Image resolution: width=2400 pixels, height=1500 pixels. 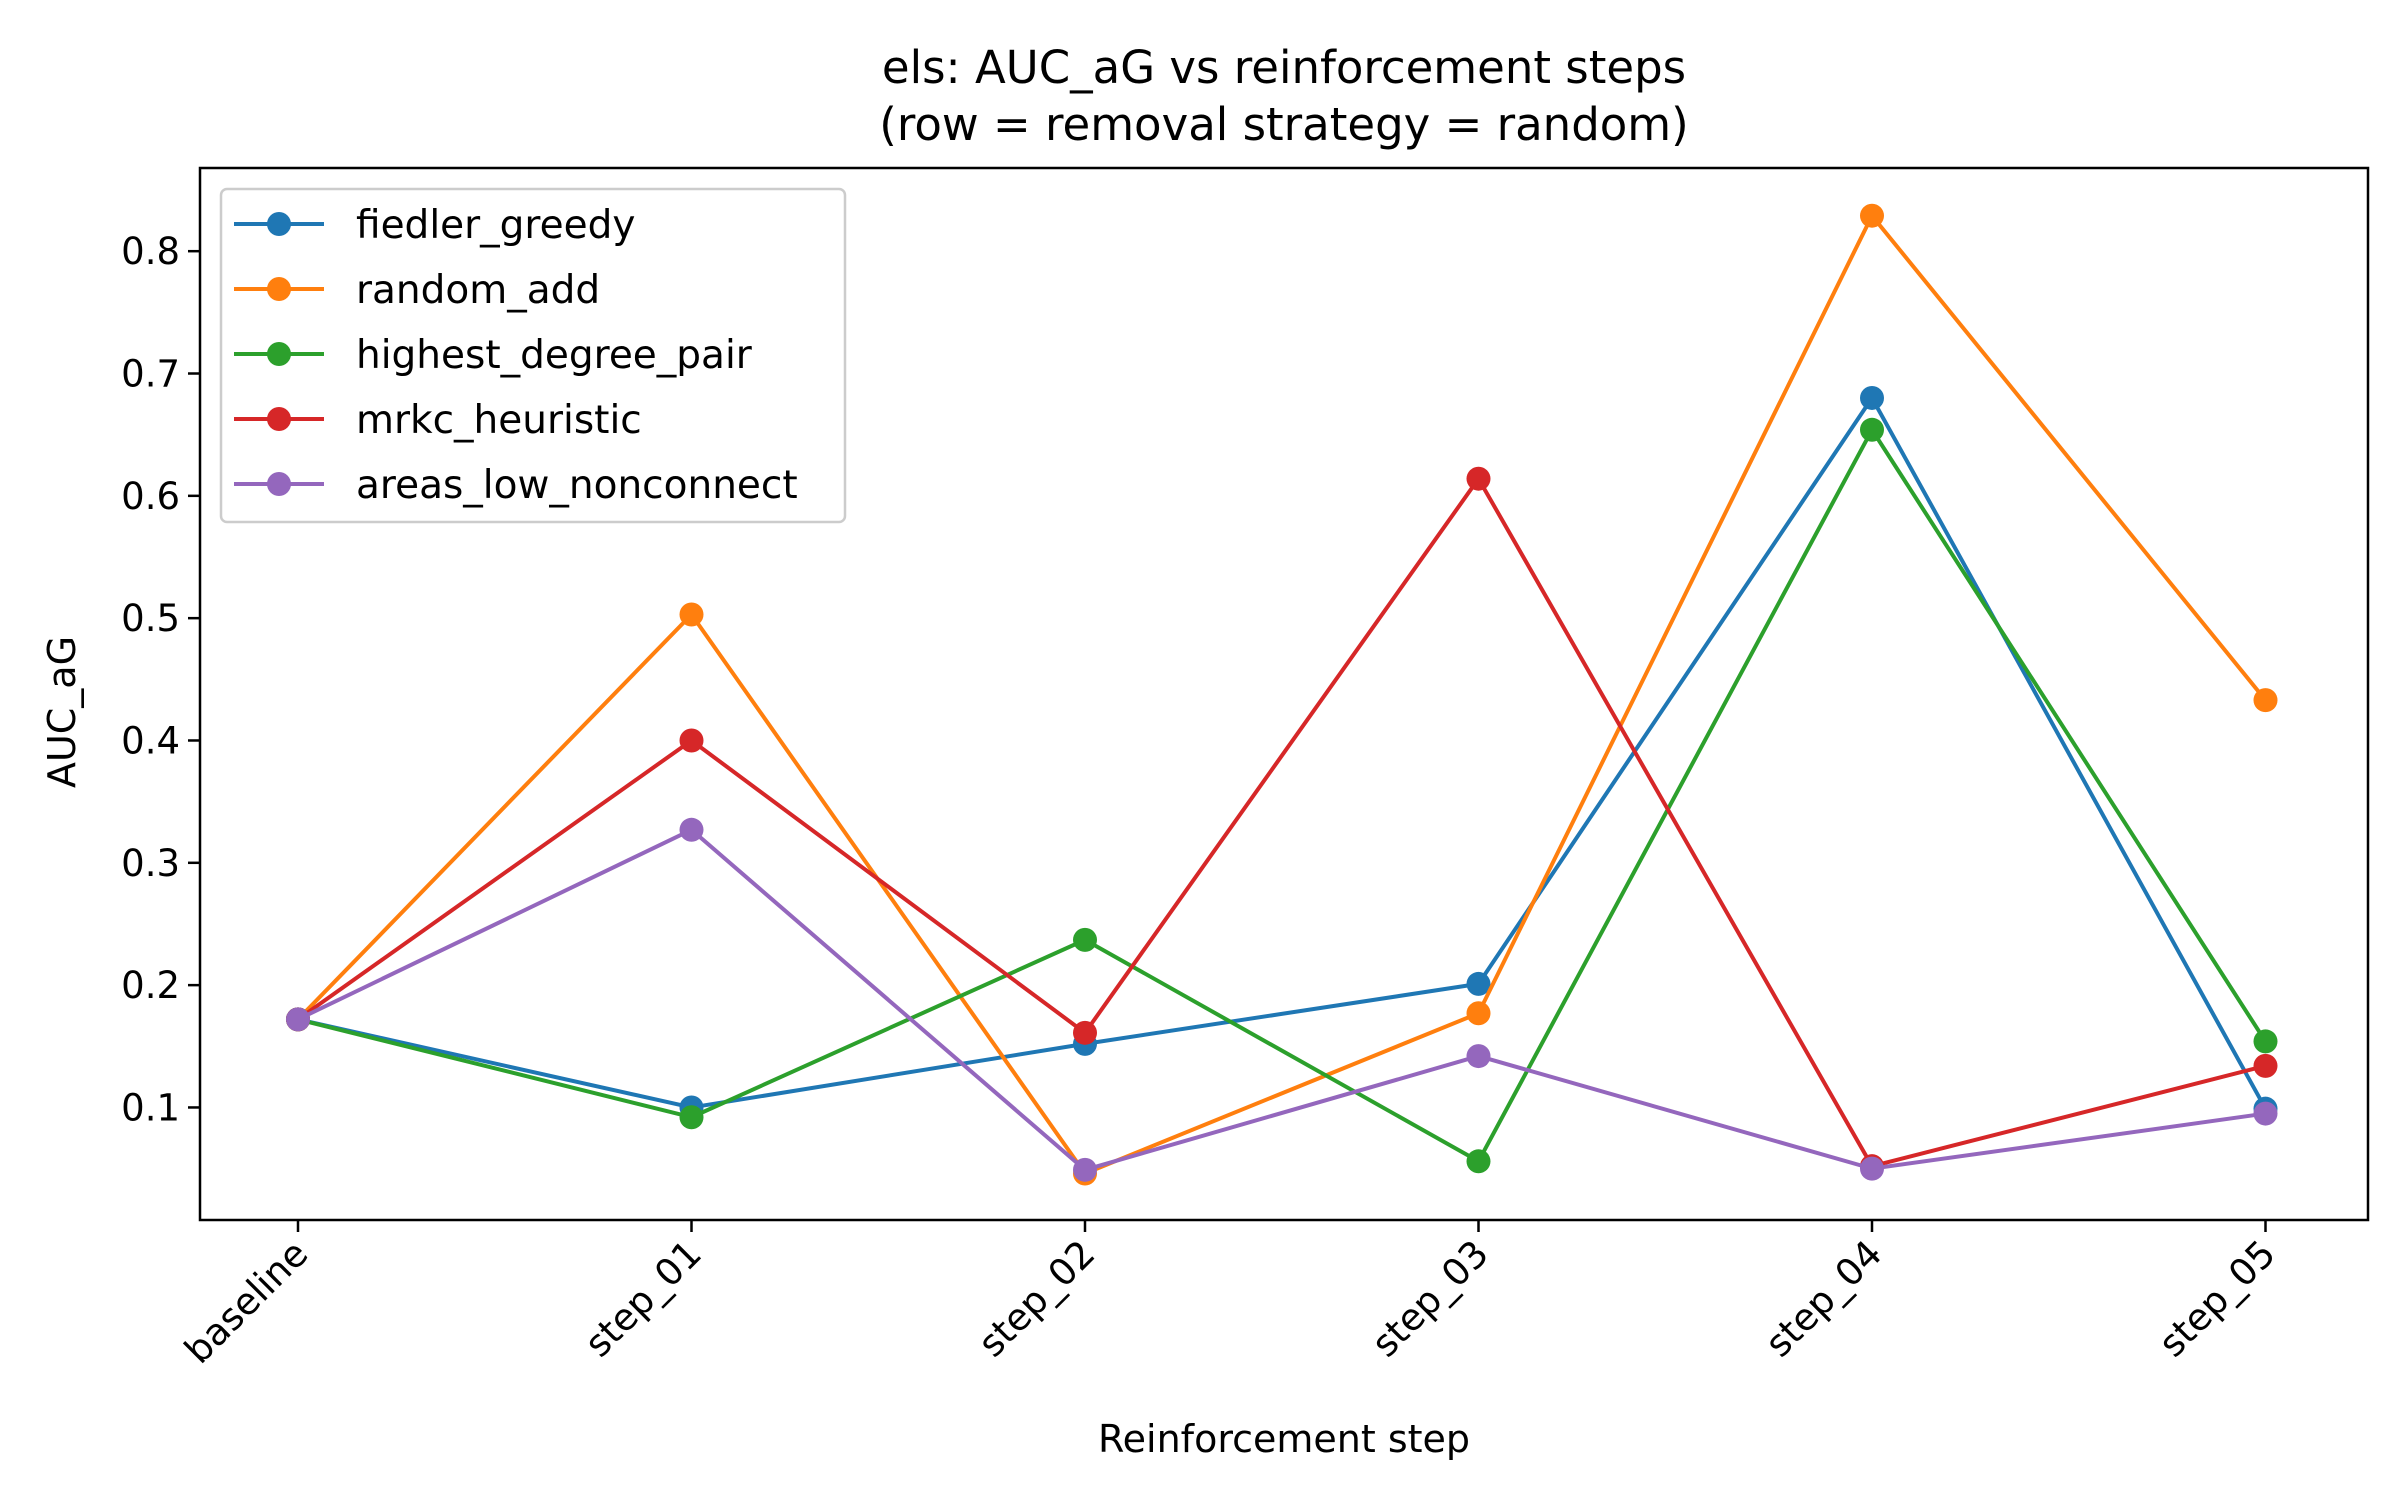 I want to click on legend-item: mrkc_heuristic, so click(x=438, y=420).